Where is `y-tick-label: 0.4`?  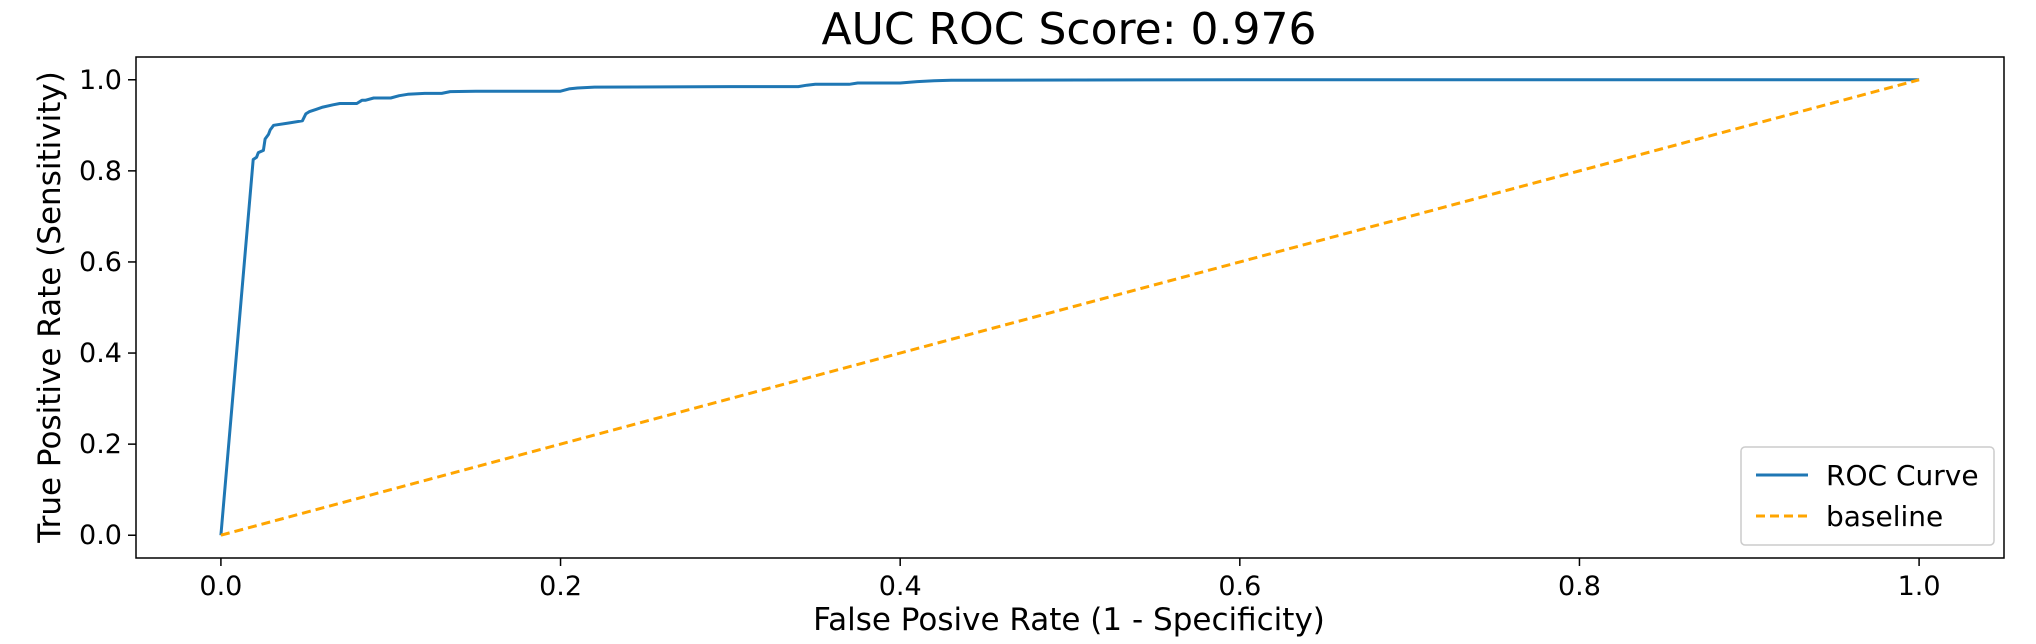
y-tick-label: 0.4 is located at coordinates (100, 353).